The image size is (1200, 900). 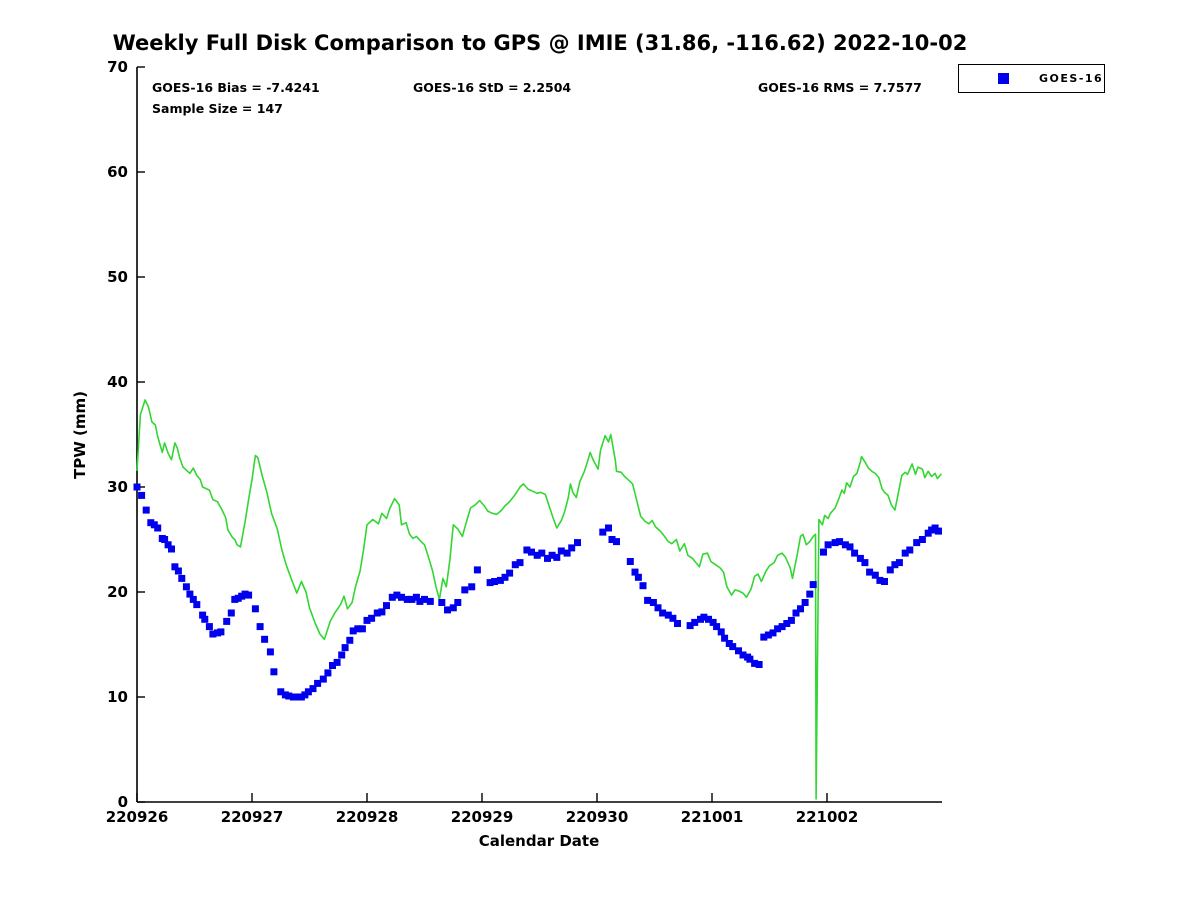 What do you see at coordinates (123, 802) in the screenshot?
I see `y-tick-label: 0` at bounding box center [123, 802].